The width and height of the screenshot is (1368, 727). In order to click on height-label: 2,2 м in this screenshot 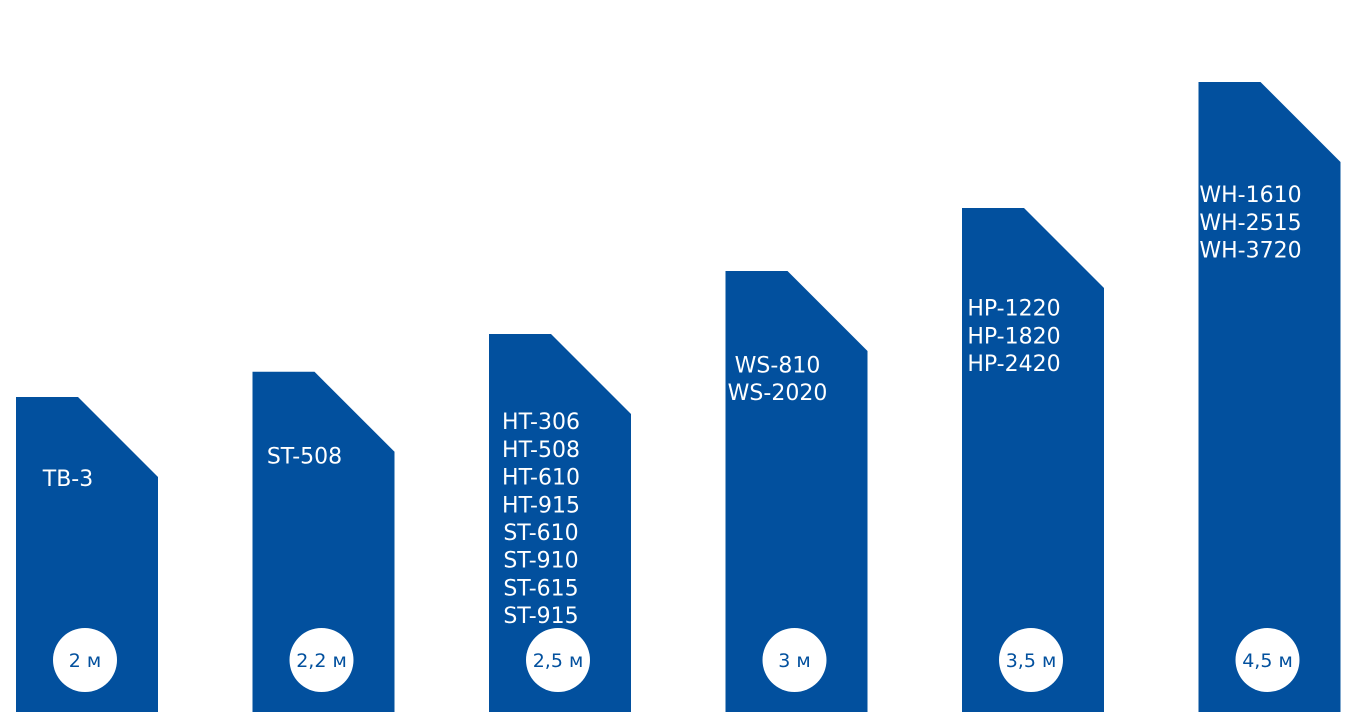, I will do `click(321, 661)`.